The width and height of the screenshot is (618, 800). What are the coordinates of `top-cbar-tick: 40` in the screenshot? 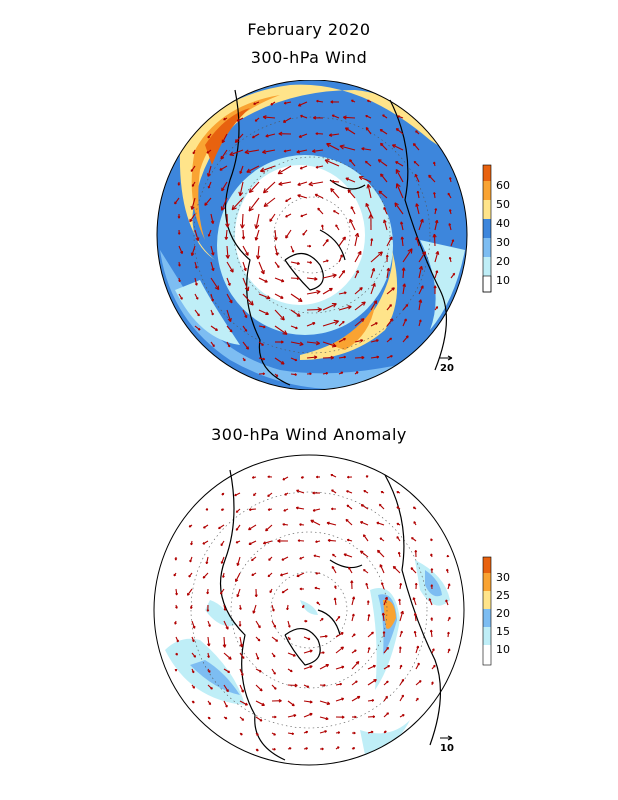 It's located at (503, 223).